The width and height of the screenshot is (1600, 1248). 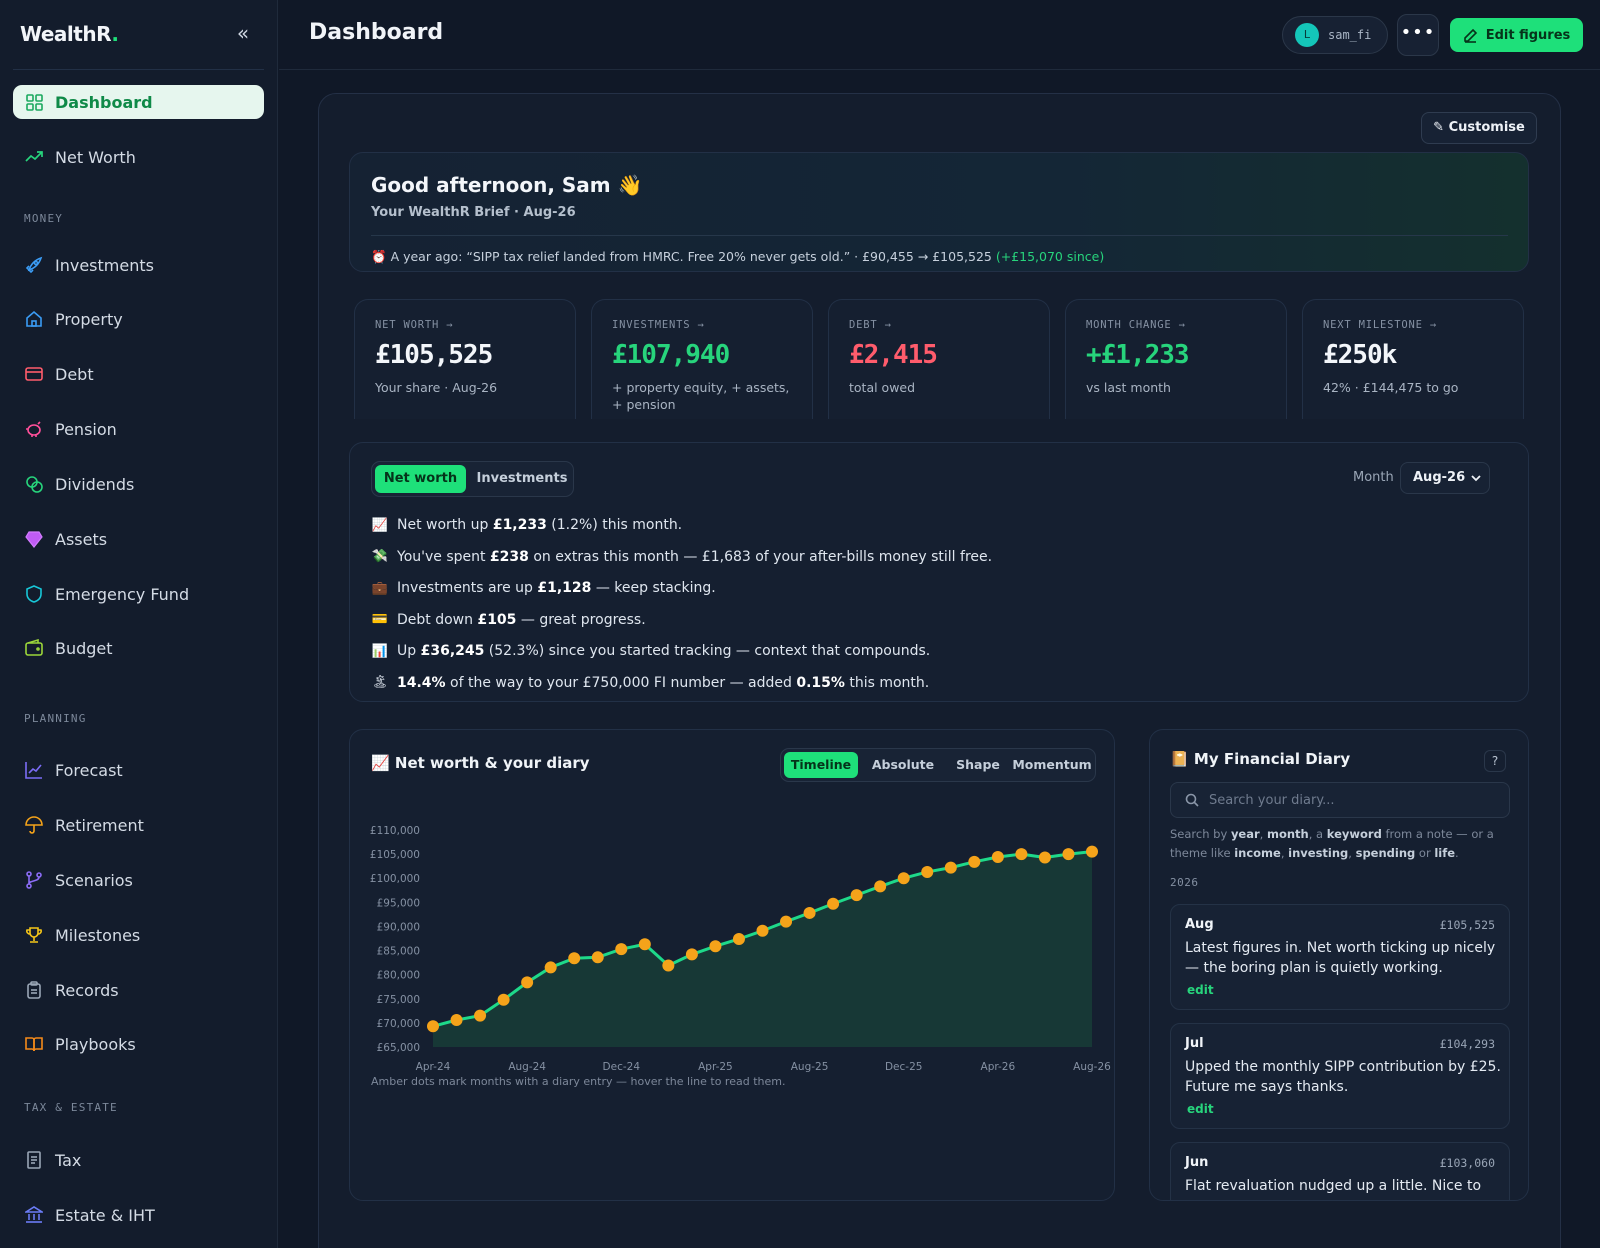 What do you see at coordinates (1467, 1044) in the screenshot?
I see `entry-amount: £104,293` at bounding box center [1467, 1044].